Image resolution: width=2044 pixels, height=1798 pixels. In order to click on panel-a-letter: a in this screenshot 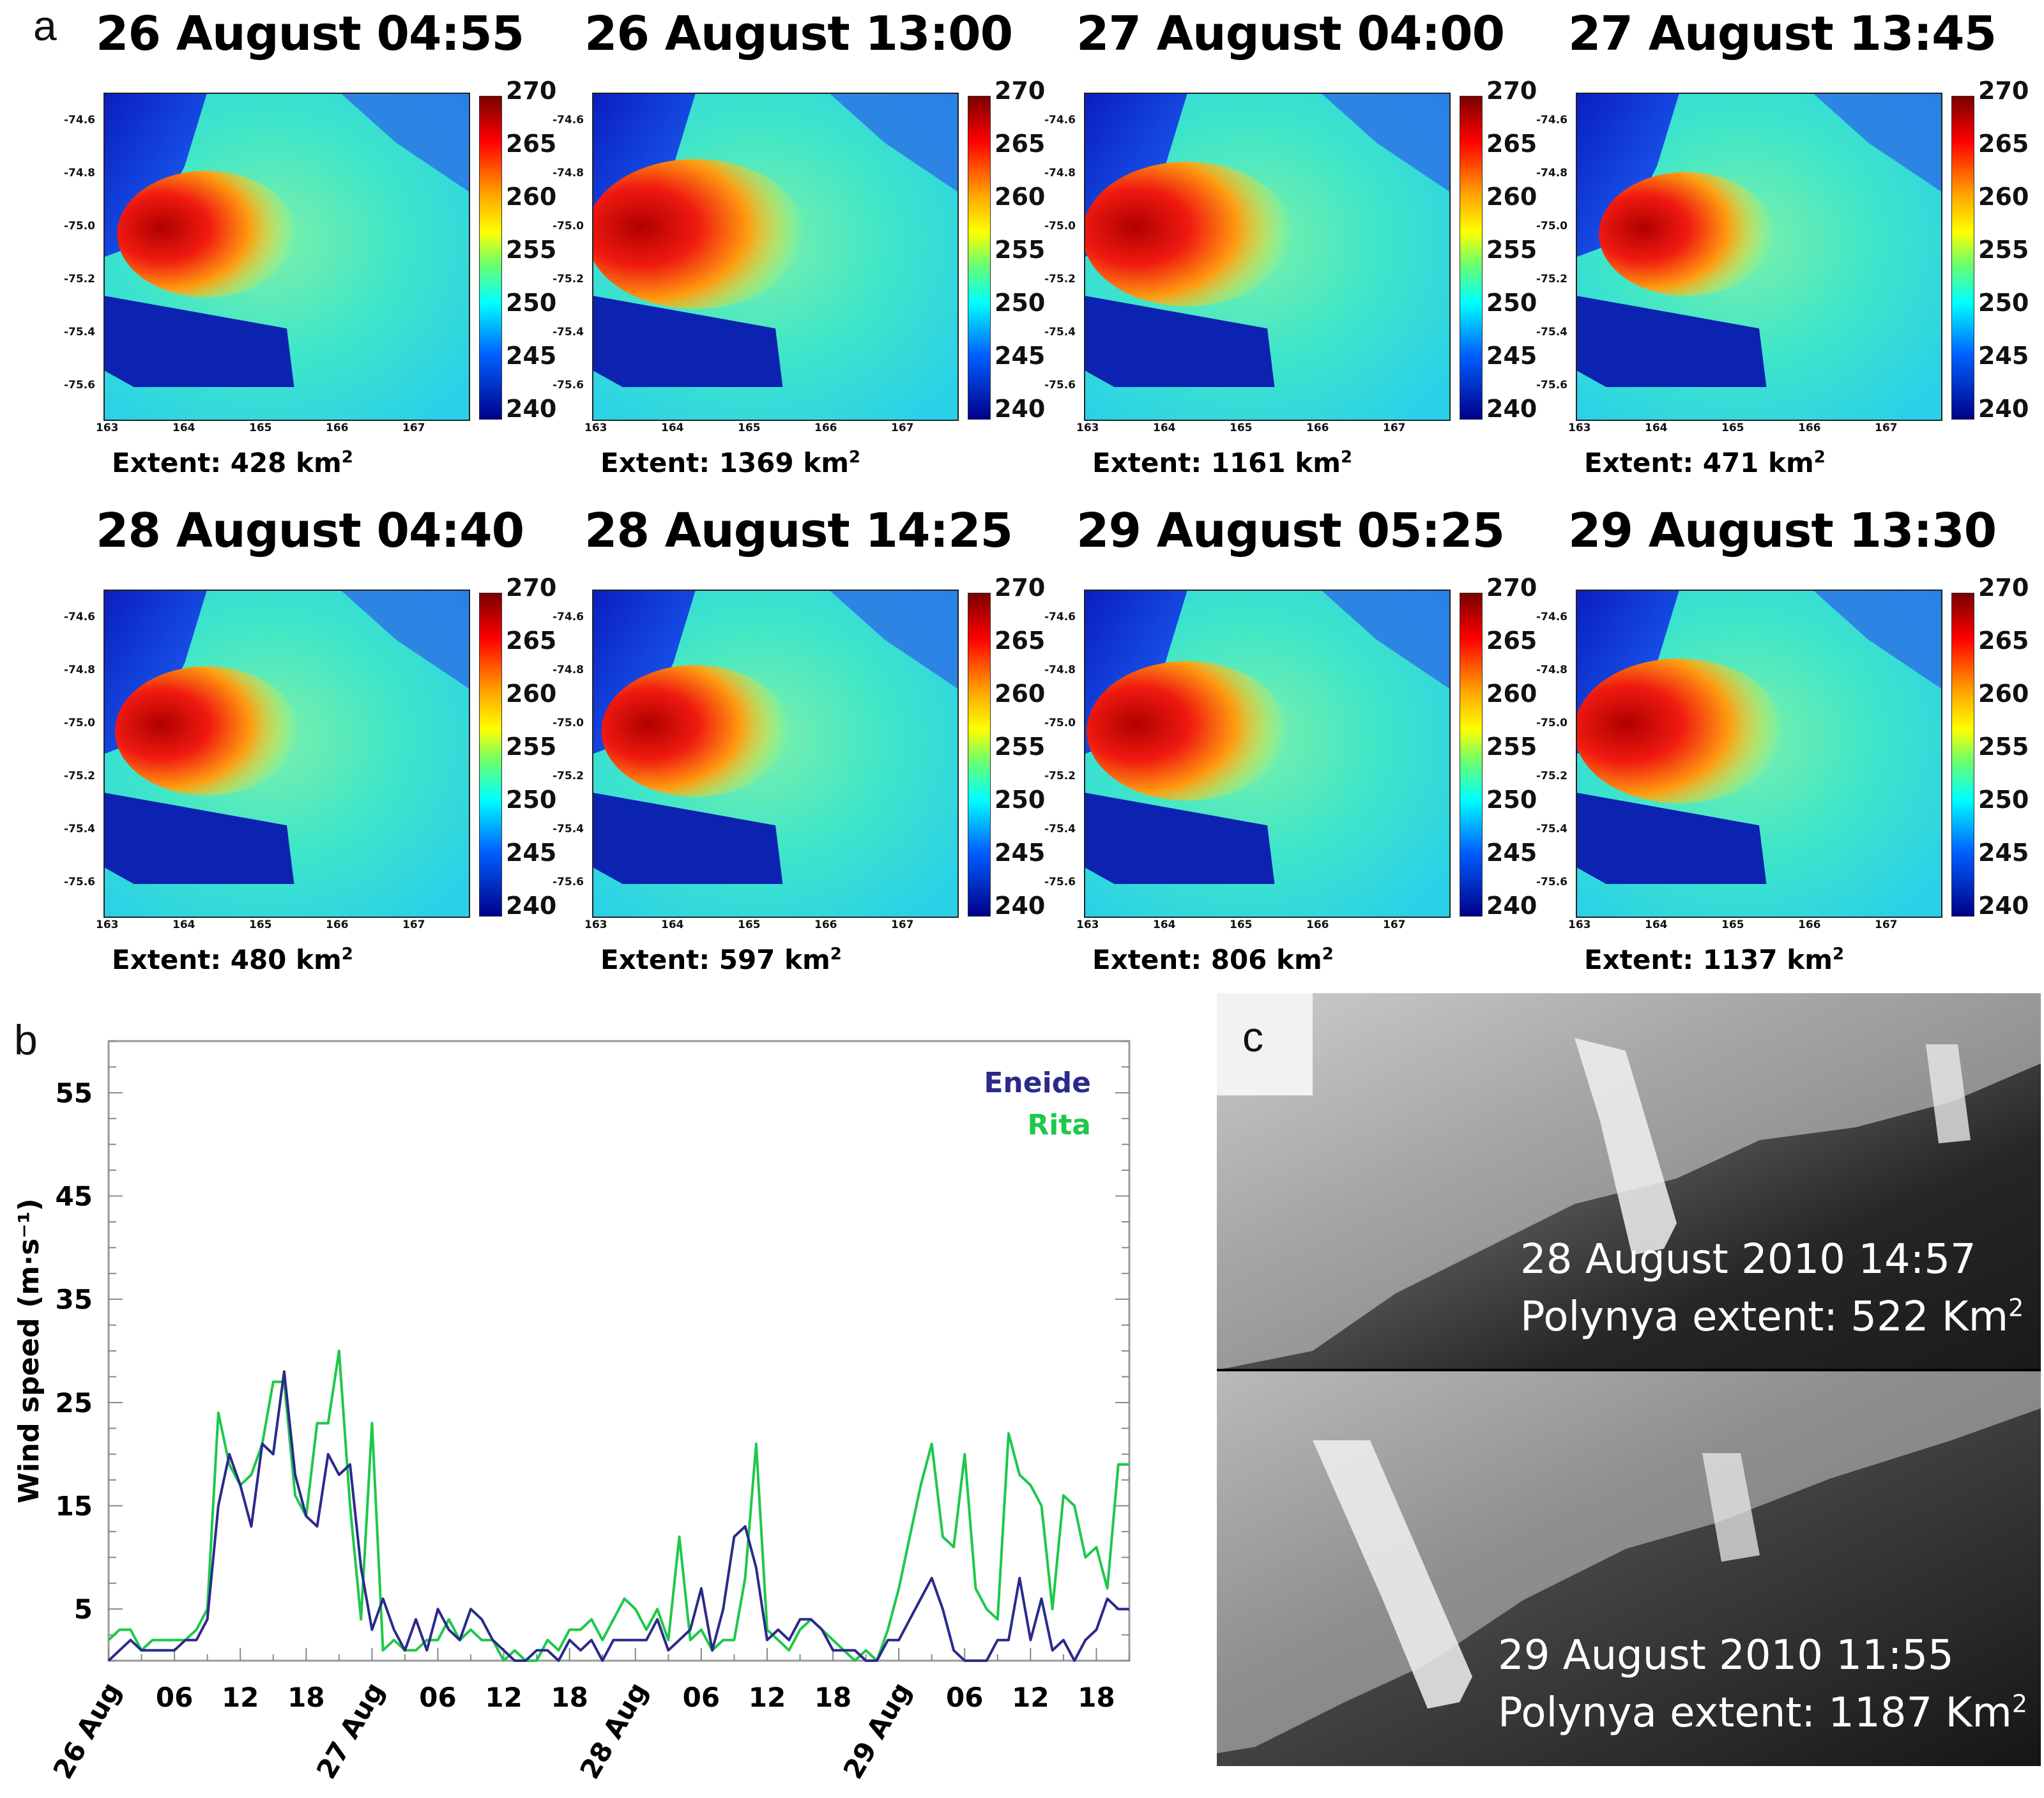, I will do `click(45, 25)`.